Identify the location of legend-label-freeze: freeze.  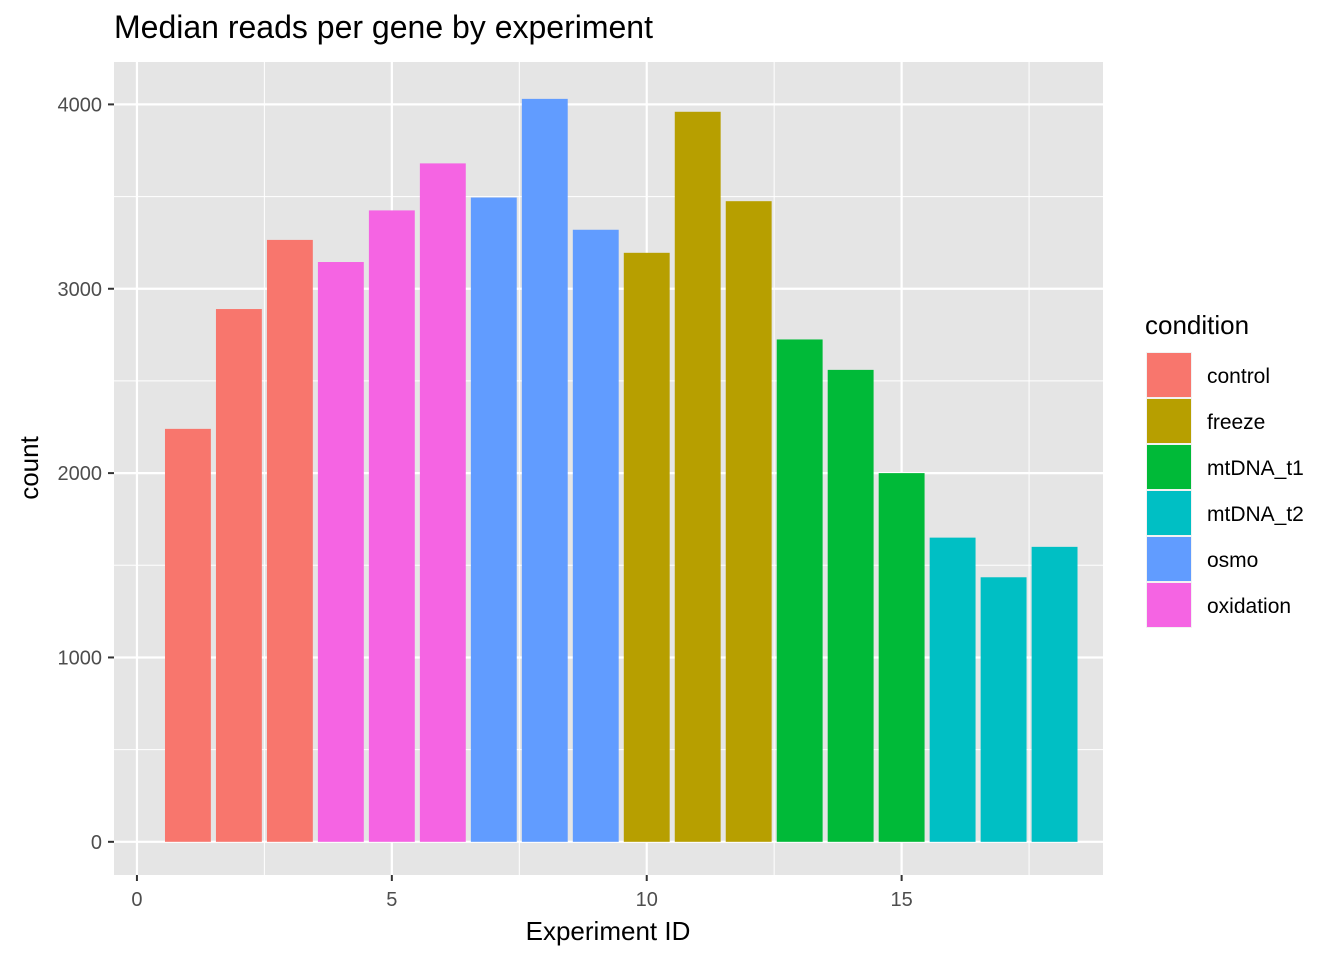
(1236, 422).